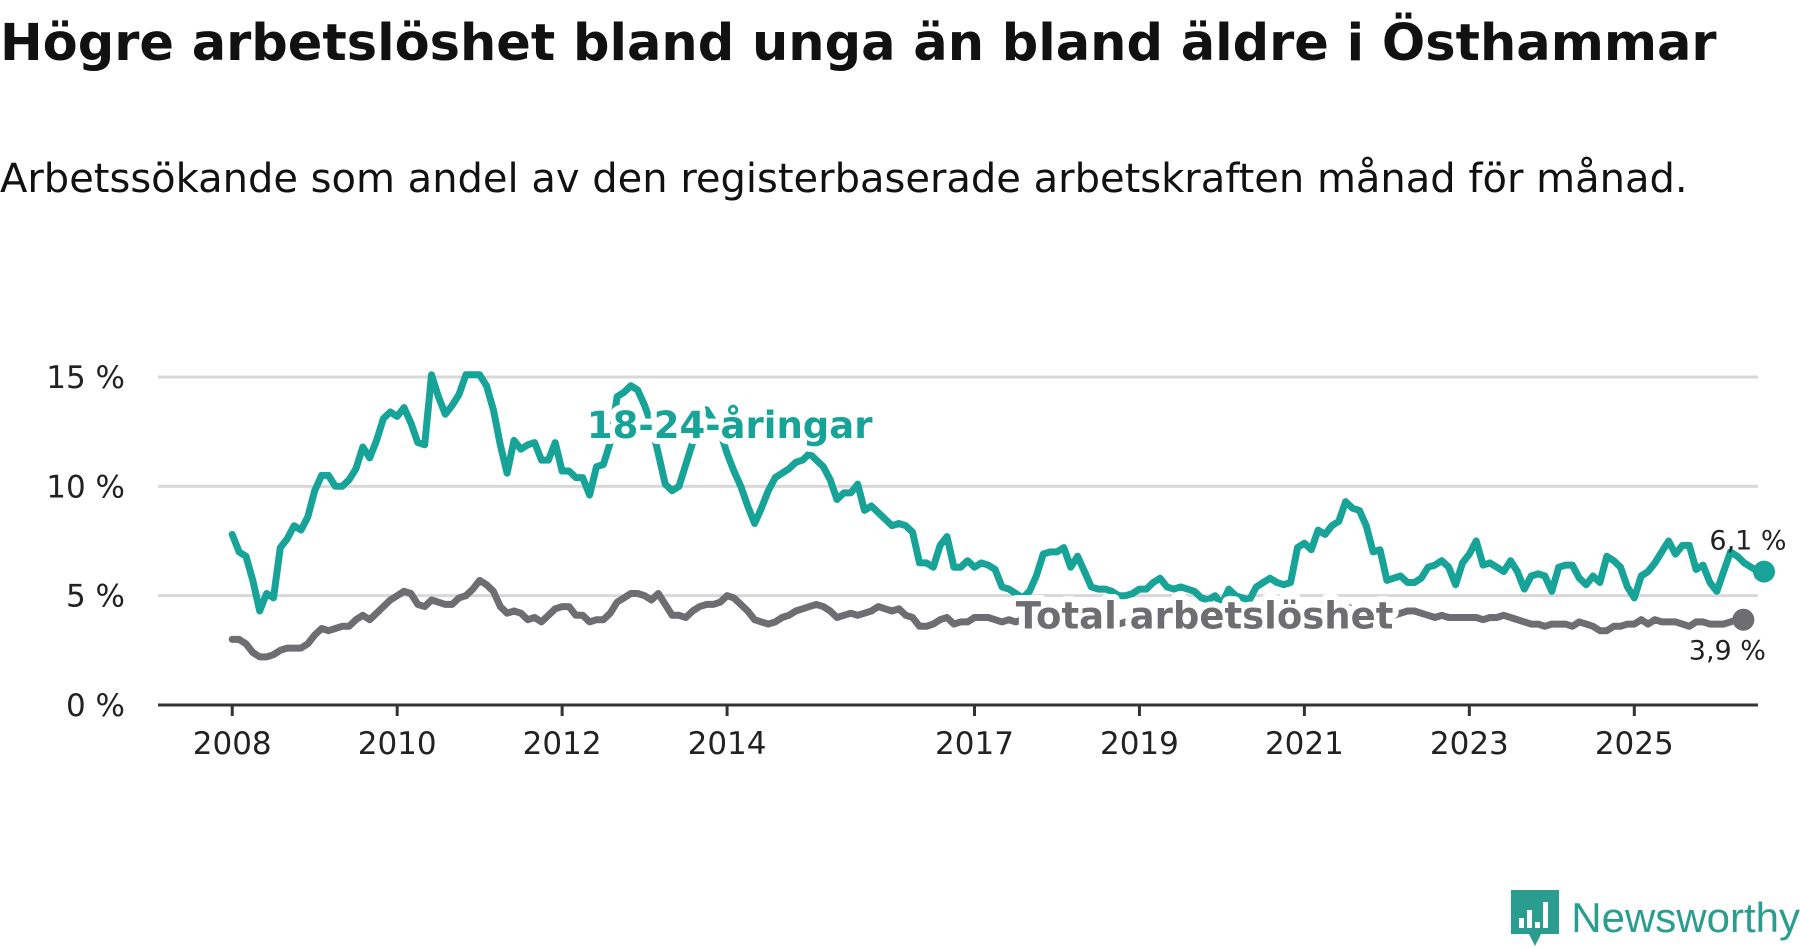 The width and height of the screenshot is (1800, 948). What do you see at coordinates (562, 744) in the screenshot?
I see `x-tick-label: 2012` at bounding box center [562, 744].